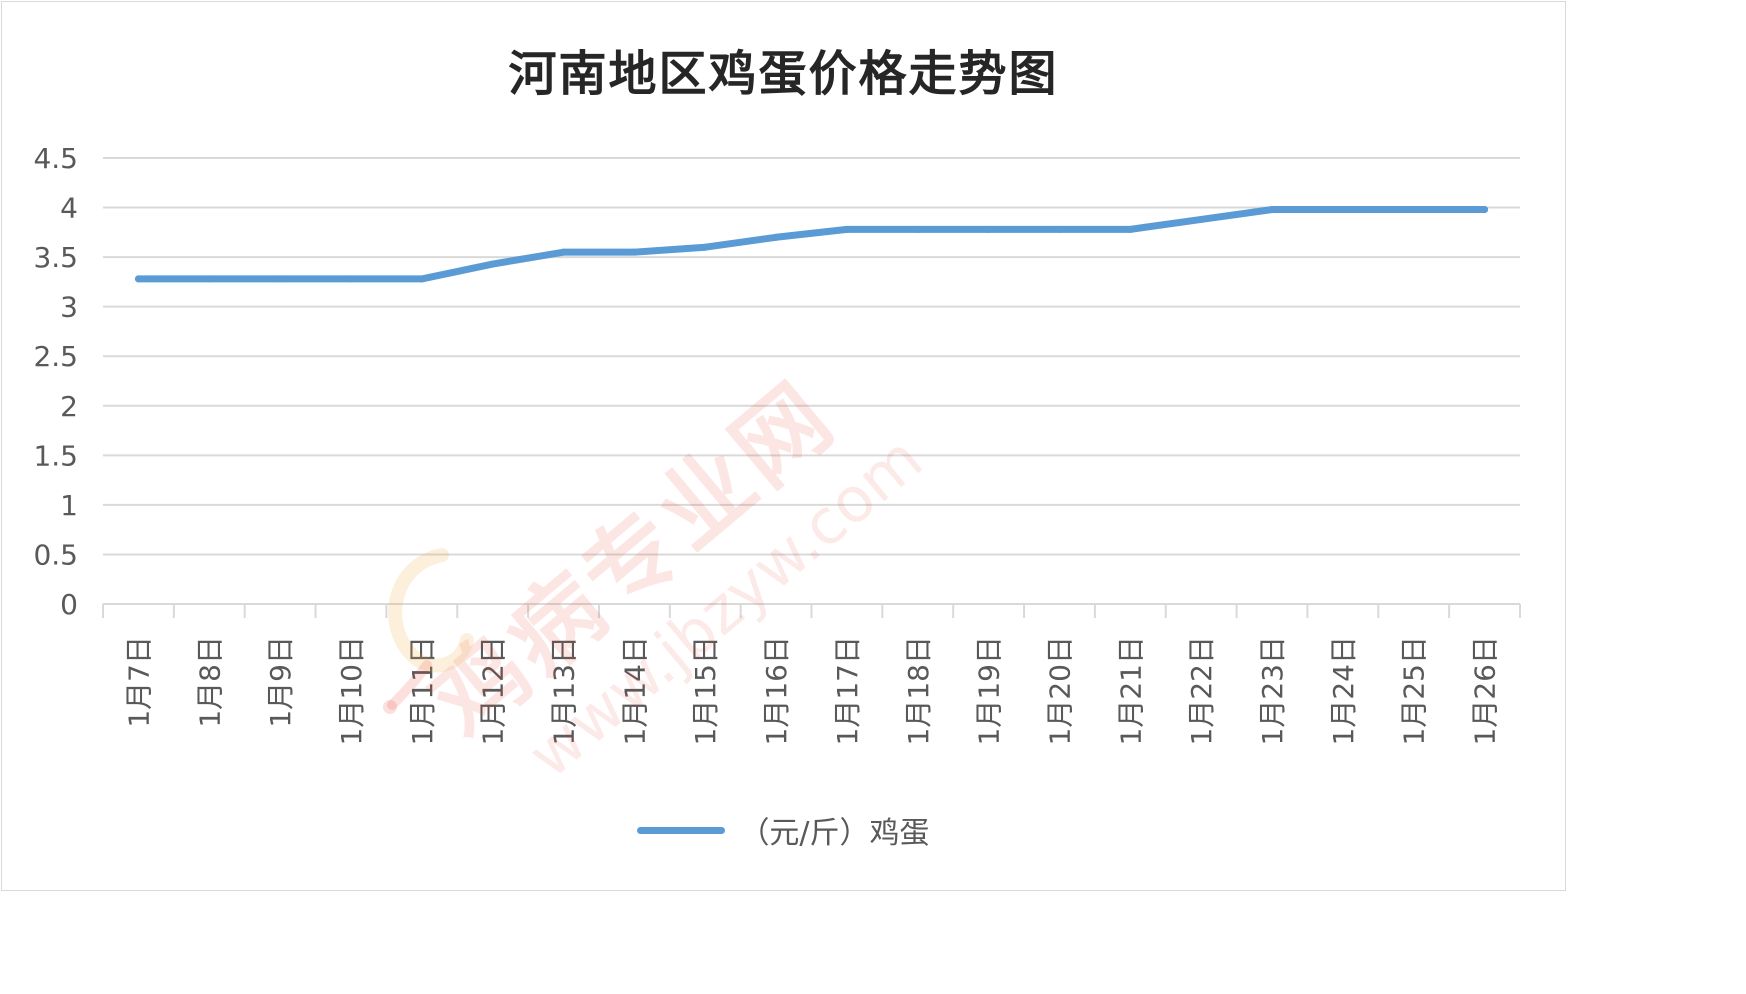 Image resolution: width=1746 pixels, height=994 pixels. What do you see at coordinates (55, 158) in the screenshot?
I see `y-tick-label: 4.5` at bounding box center [55, 158].